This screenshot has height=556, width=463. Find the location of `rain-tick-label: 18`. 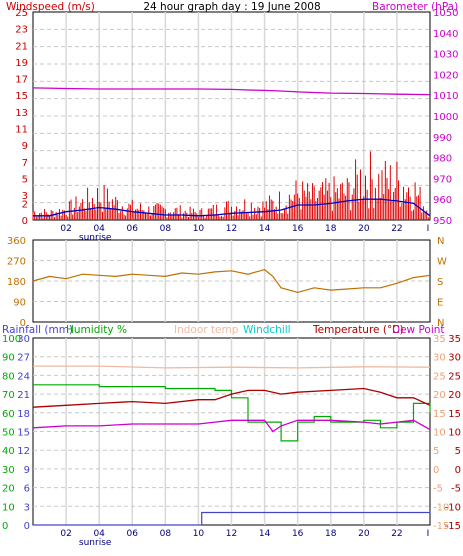

rain-tick-label: 18 is located at coordinates (23, 414).